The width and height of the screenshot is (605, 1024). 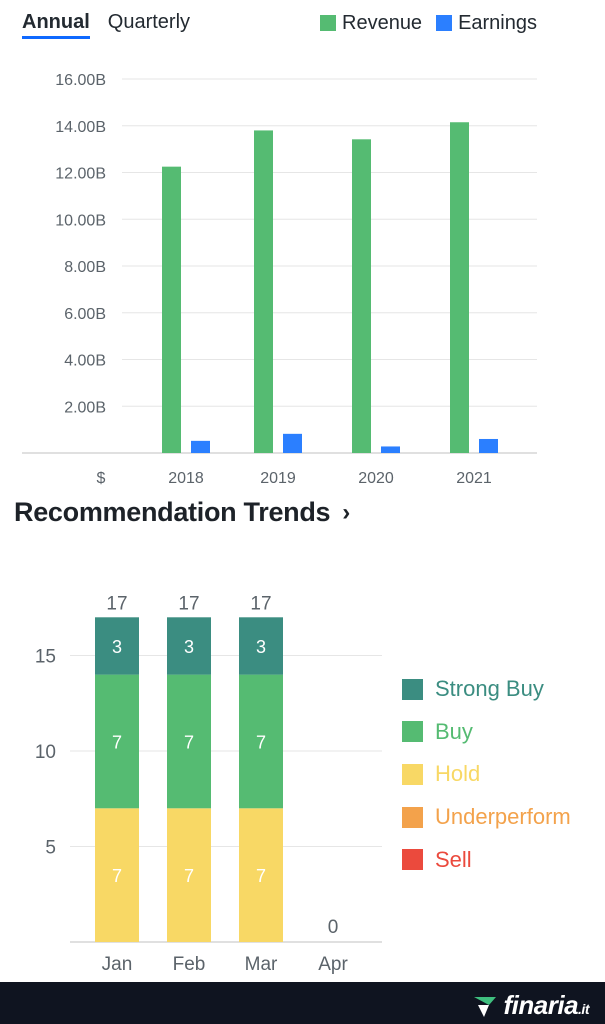 What do you see at coordinates (453, 859) in the screenshot?
I see `legend-label: Sell` at bounding box center [453, 859].